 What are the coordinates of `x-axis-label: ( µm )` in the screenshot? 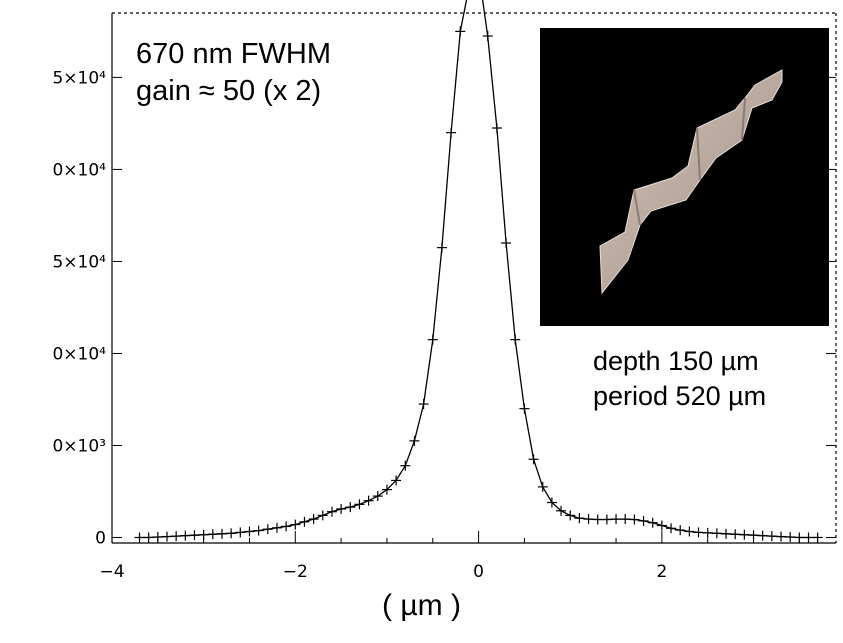 It's located at (421, 605).